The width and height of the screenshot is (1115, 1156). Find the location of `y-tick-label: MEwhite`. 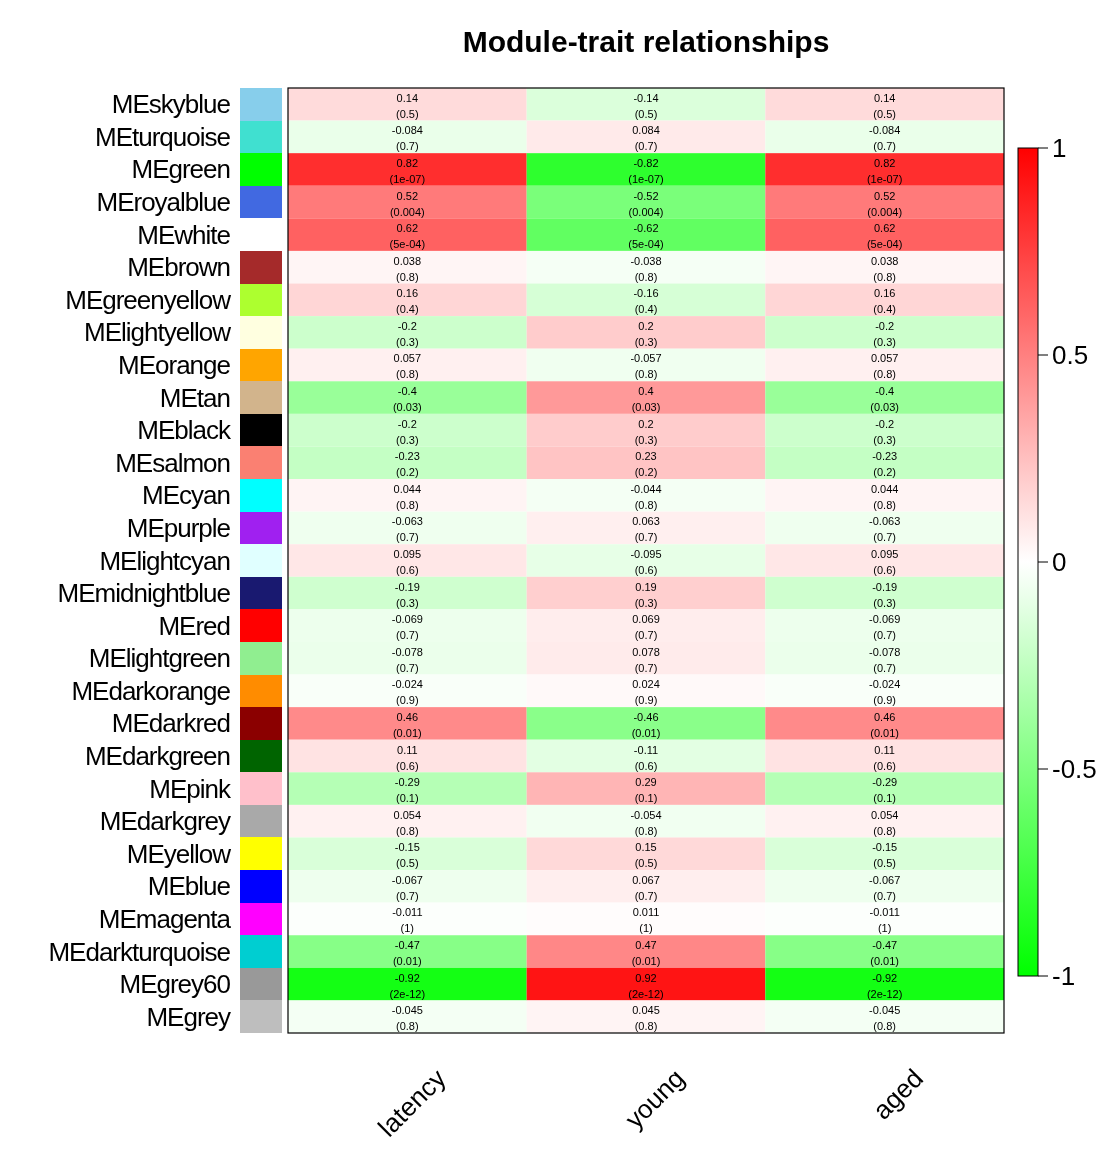

y-tick-label: MEwhite is located at coordinates (184, 234).